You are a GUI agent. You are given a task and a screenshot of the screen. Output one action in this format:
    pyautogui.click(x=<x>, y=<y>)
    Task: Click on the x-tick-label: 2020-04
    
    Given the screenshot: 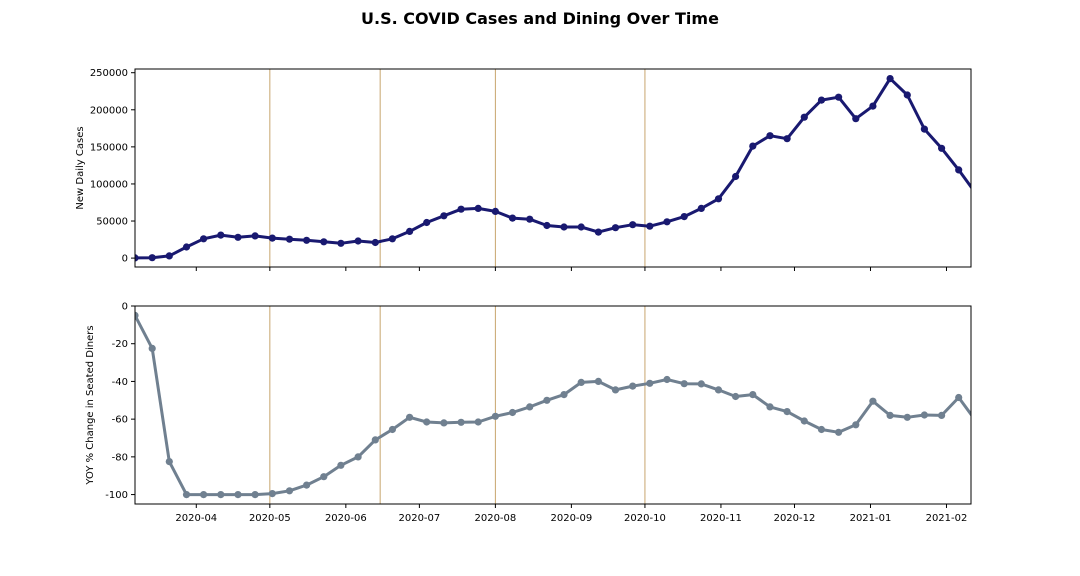 What is the action you would take?
    pyautogui.click(x=196, y=518)
    